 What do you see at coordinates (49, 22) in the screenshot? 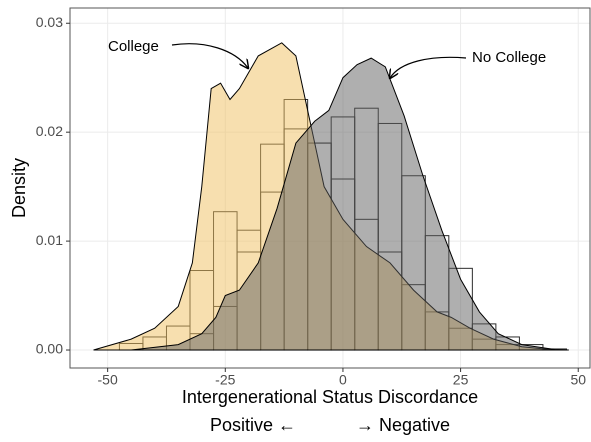
I see `y-tick-label: 0.03` at bounding box center [49, 22].